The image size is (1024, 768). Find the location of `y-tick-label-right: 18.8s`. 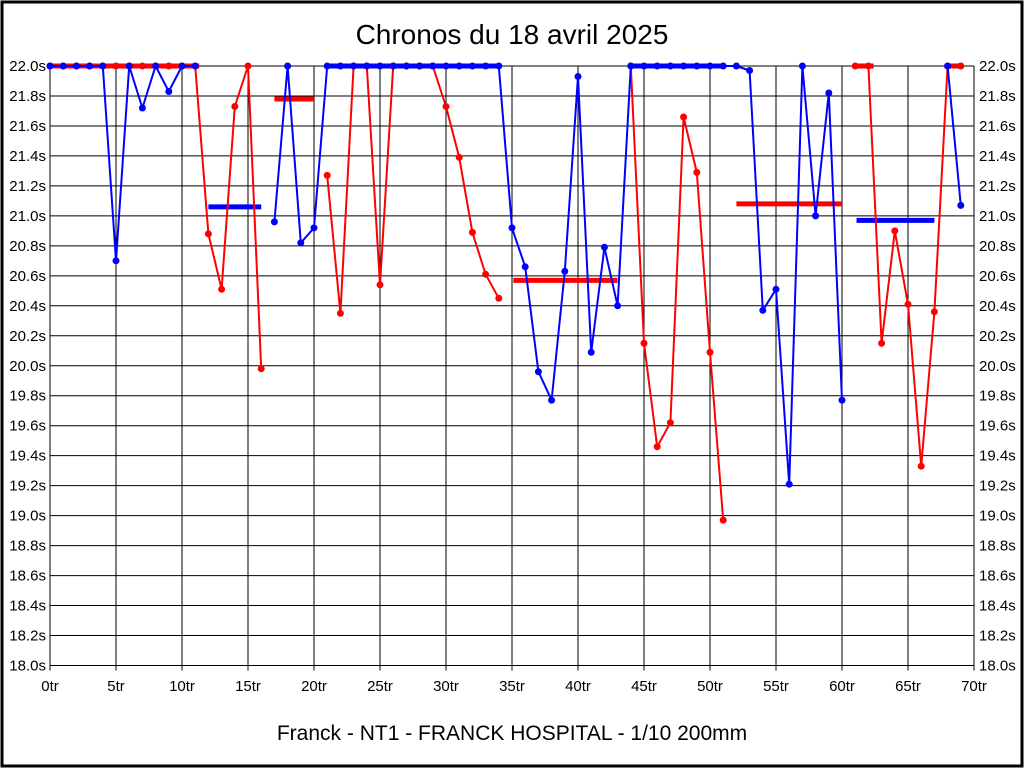

y-tick-label-right: 18.8s is located at coordinates (997, 546).